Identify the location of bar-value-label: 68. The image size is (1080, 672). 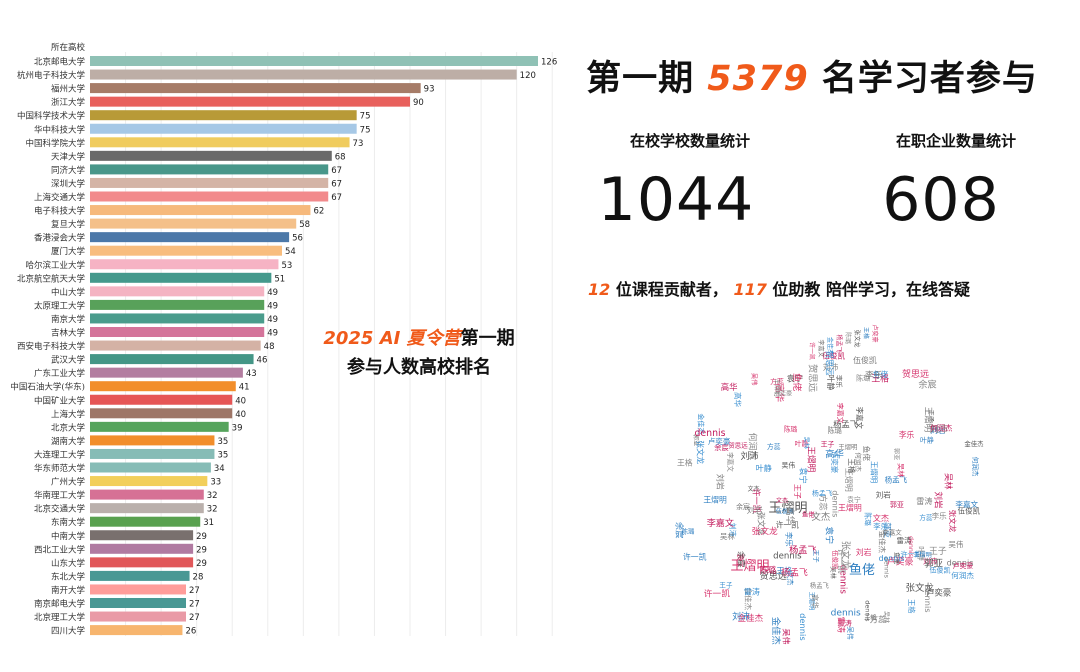
(340, 157).